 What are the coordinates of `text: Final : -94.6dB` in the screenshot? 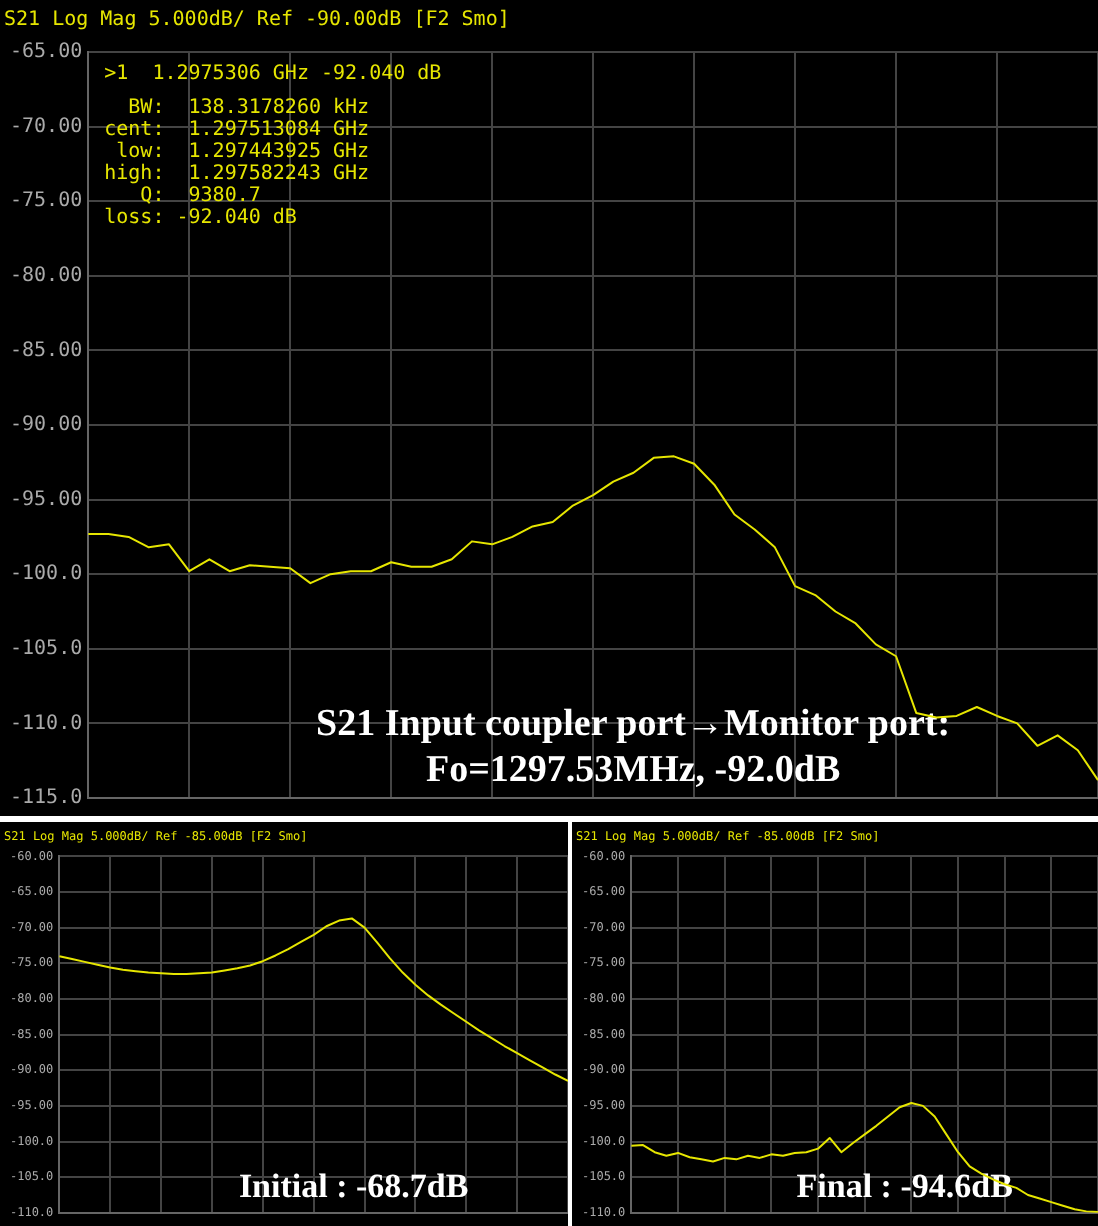 It's located at (904, 1185).